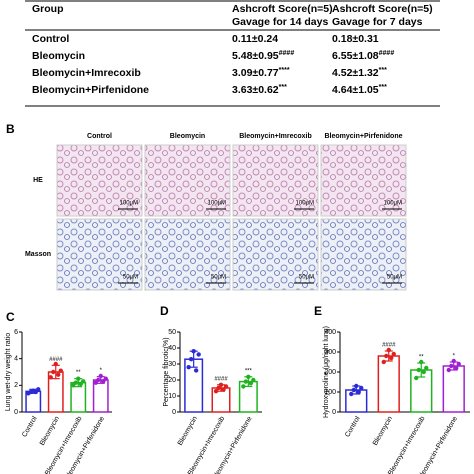  Describe the element at coordinates (330, 372) in the screenshot. I see `y-tick-label: 200` at that location.